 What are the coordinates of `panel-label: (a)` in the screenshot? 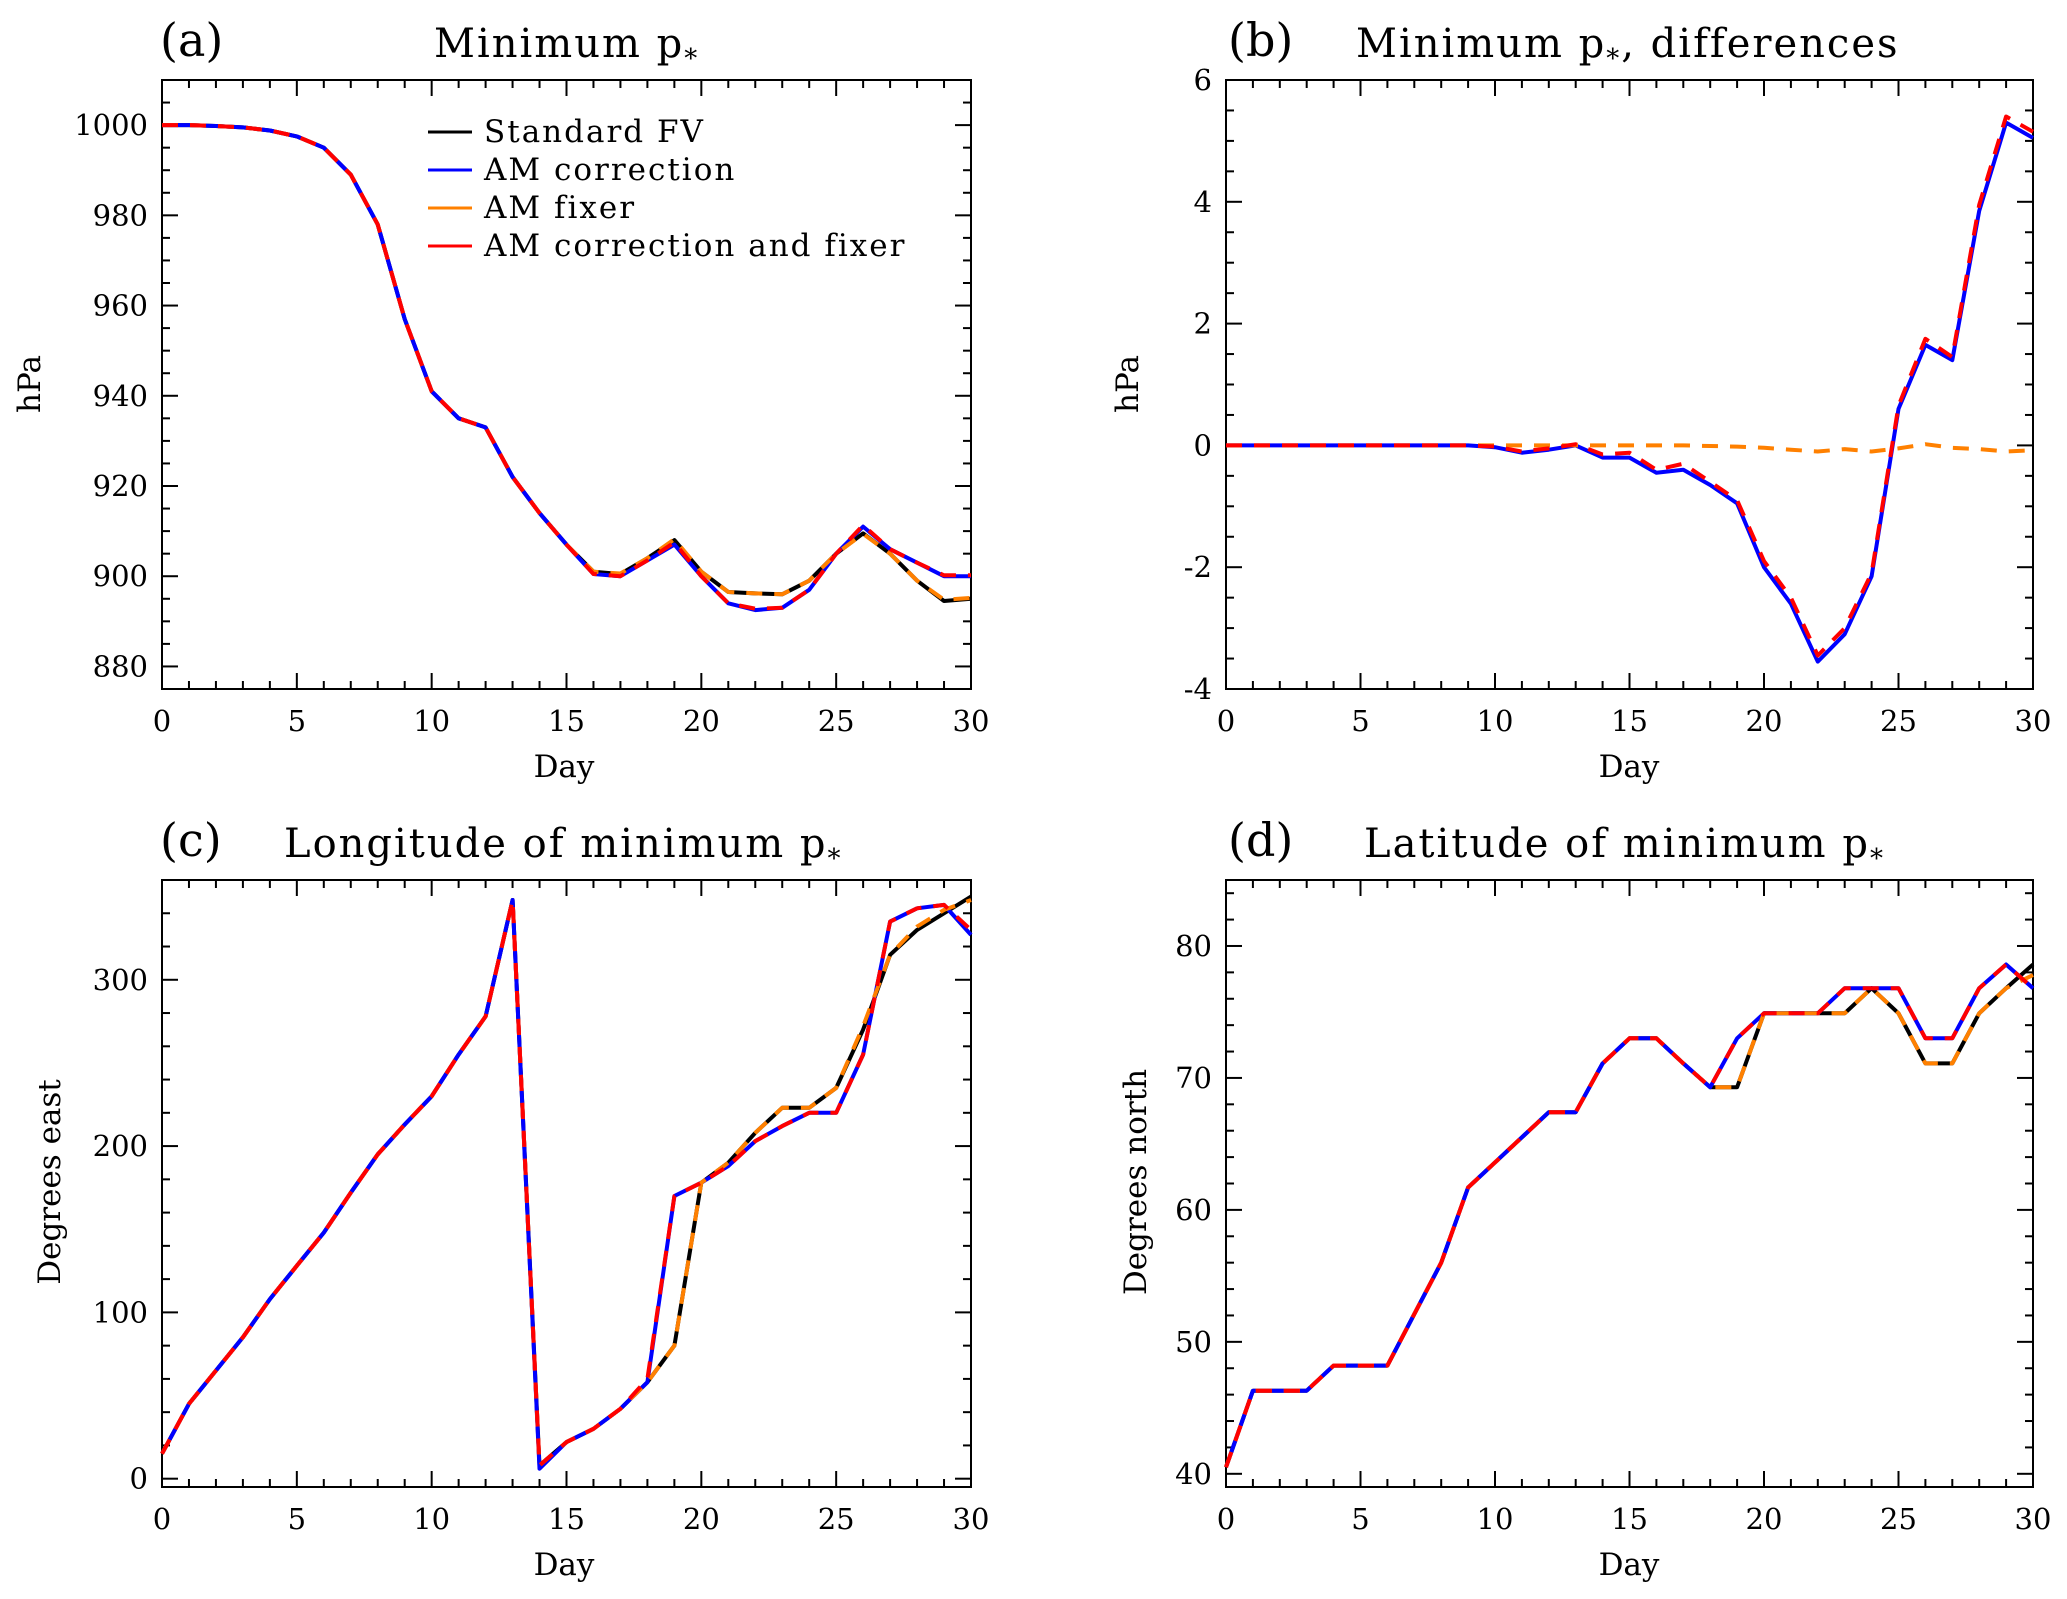 It's located at (191, 40).